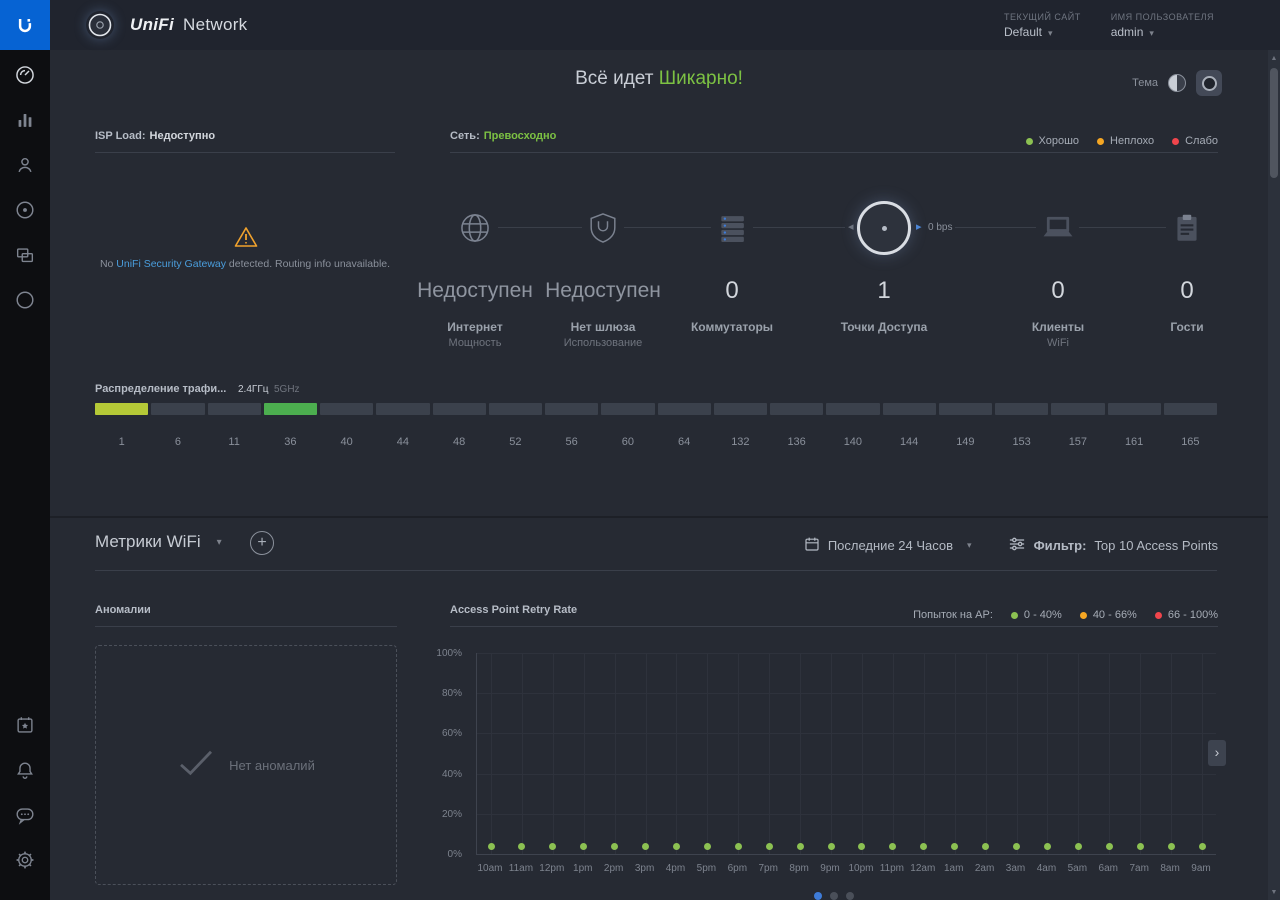  I want to click on light-theme-button, so click(1177, 83).